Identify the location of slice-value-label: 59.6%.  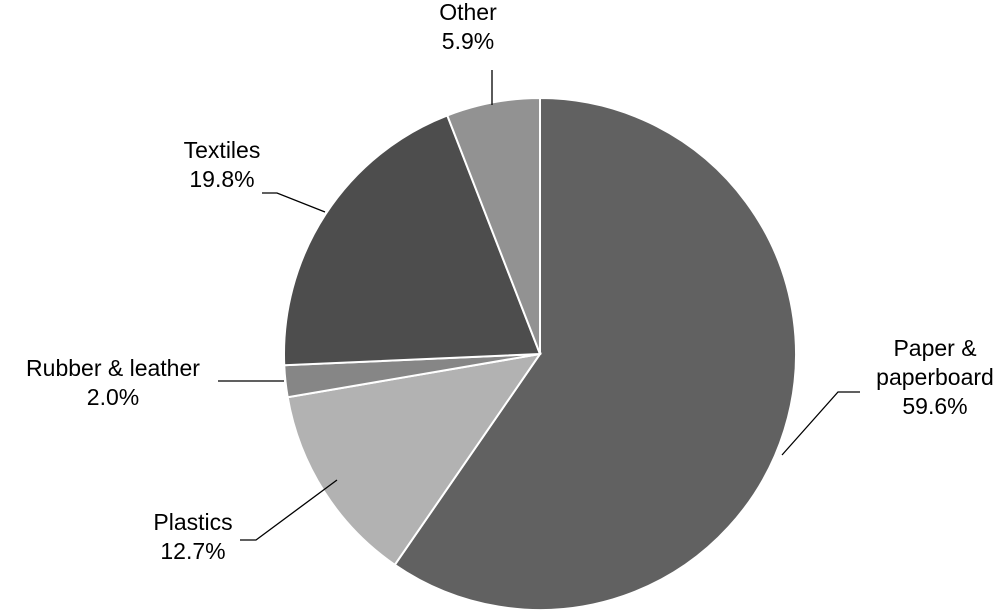
(934, 406).